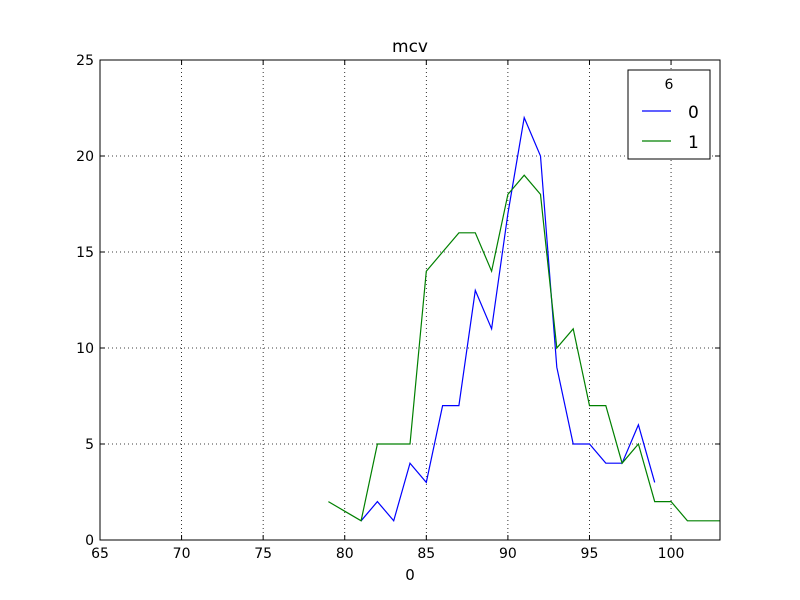 This screenshot has width=800, height=600. What do you see at coordinates (89, 541) in the screenshot?
I see `y-tick-label: 0` at bounding box center [89, 541].